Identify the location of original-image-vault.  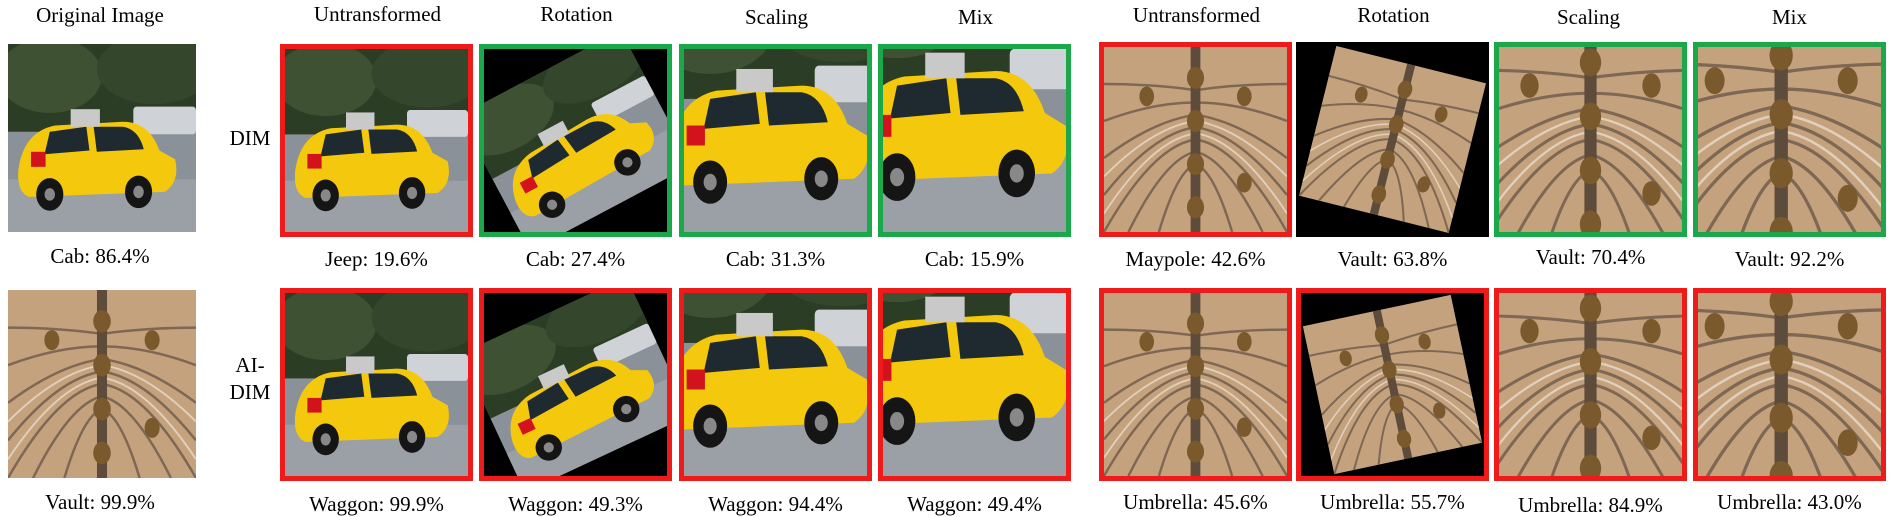
(102, 384).